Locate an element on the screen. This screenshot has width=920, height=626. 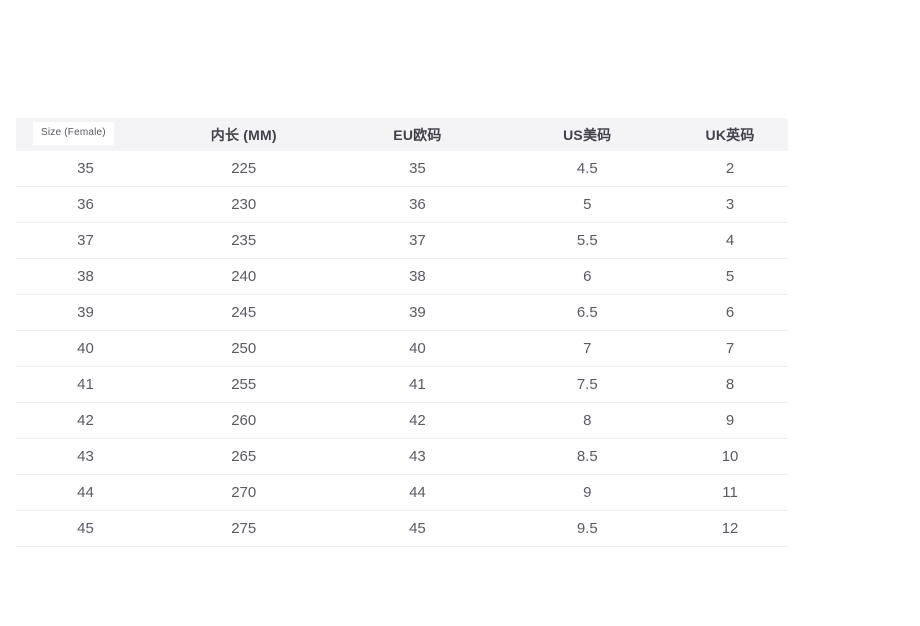
table-cell: 12 is located at coordinates (730, 528).